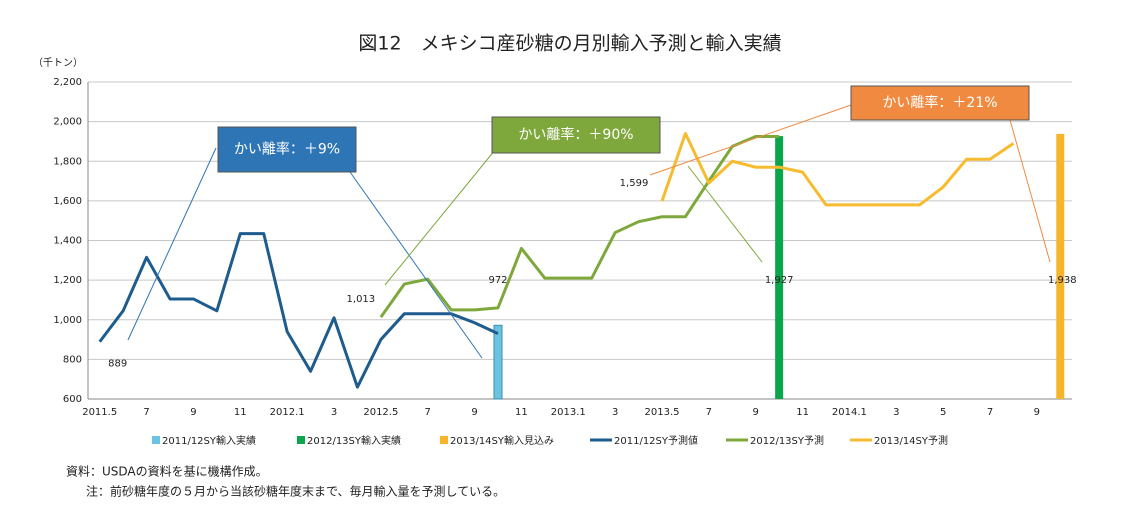  What do you see at coordinates (67, 201) in the screenshot?
I see `y-tick-label: 1,600` at bounding box center [67, 201].